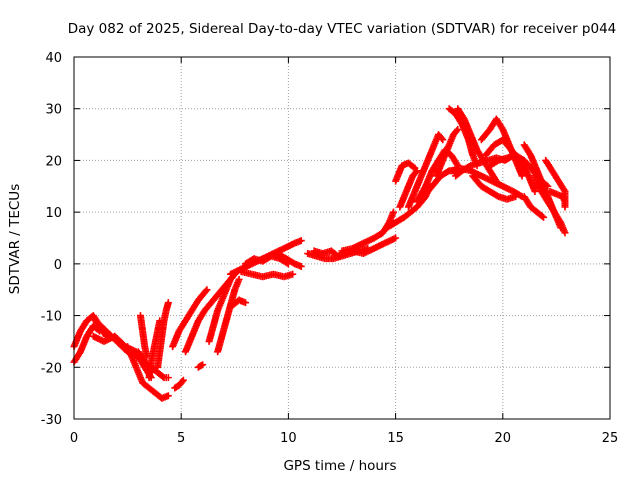 The image size is (640, 480). What do you see at coordinates (53, 110) in the screenshot?
I see `y-tick-label: 30` at bounding box center [53, 110].